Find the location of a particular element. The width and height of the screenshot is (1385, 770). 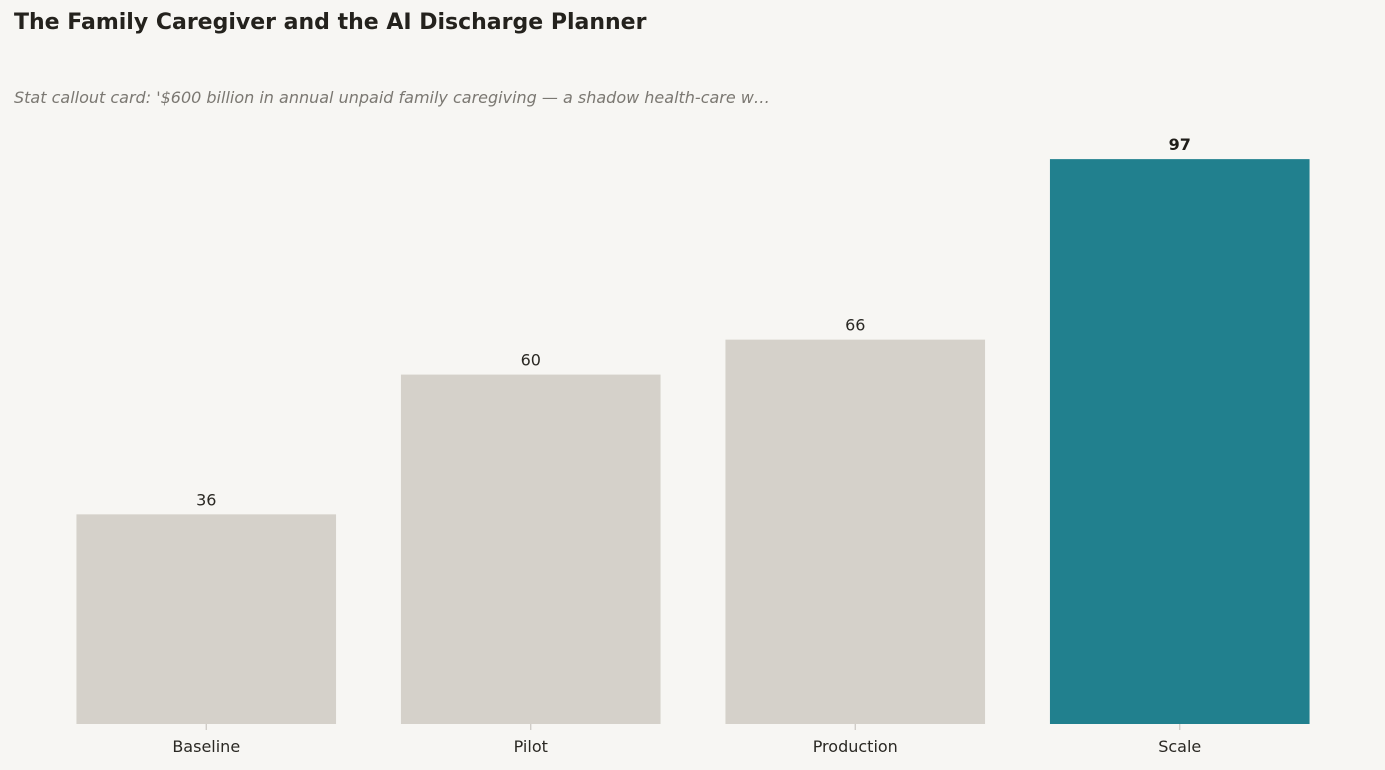

bar-pilot is located at coordinates (530, 549).